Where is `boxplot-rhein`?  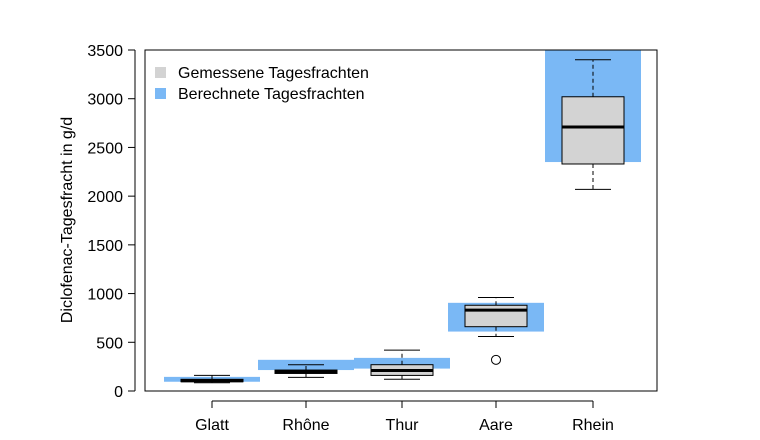
boxplot-rhein is located at coordinates (593, 124).